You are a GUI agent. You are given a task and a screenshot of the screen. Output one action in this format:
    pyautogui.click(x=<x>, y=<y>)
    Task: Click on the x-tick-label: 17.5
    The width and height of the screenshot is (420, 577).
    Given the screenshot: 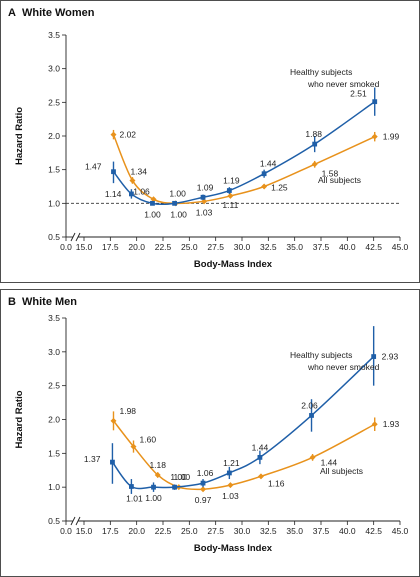 What is the action you would take?
    pyautogui.click(x=110, y=247)
    